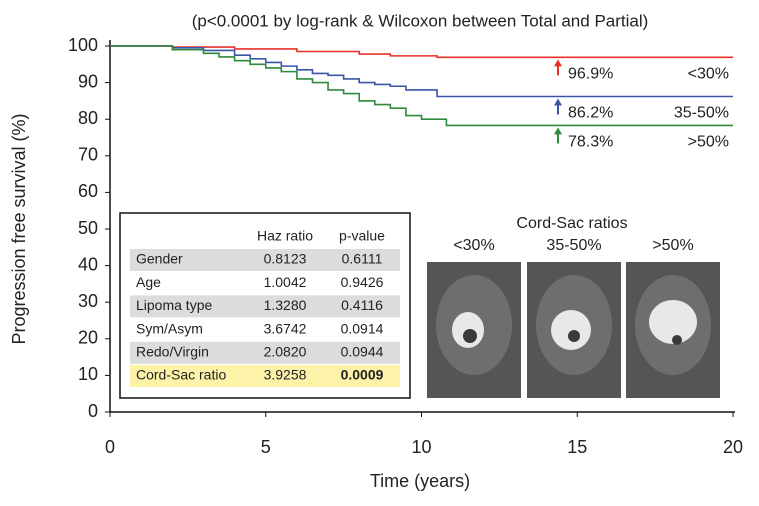 The image size is (759, 506). I want to click on table-cell: 0.9426, so click(362, 282).